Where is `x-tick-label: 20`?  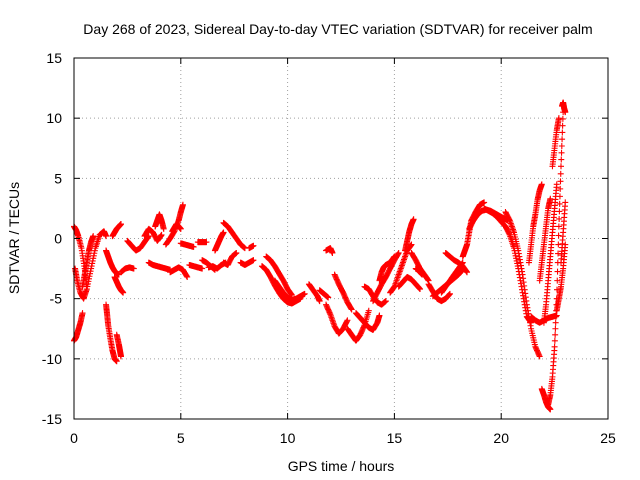
x-tick-label: 20 is located at coordinates (501, 438).